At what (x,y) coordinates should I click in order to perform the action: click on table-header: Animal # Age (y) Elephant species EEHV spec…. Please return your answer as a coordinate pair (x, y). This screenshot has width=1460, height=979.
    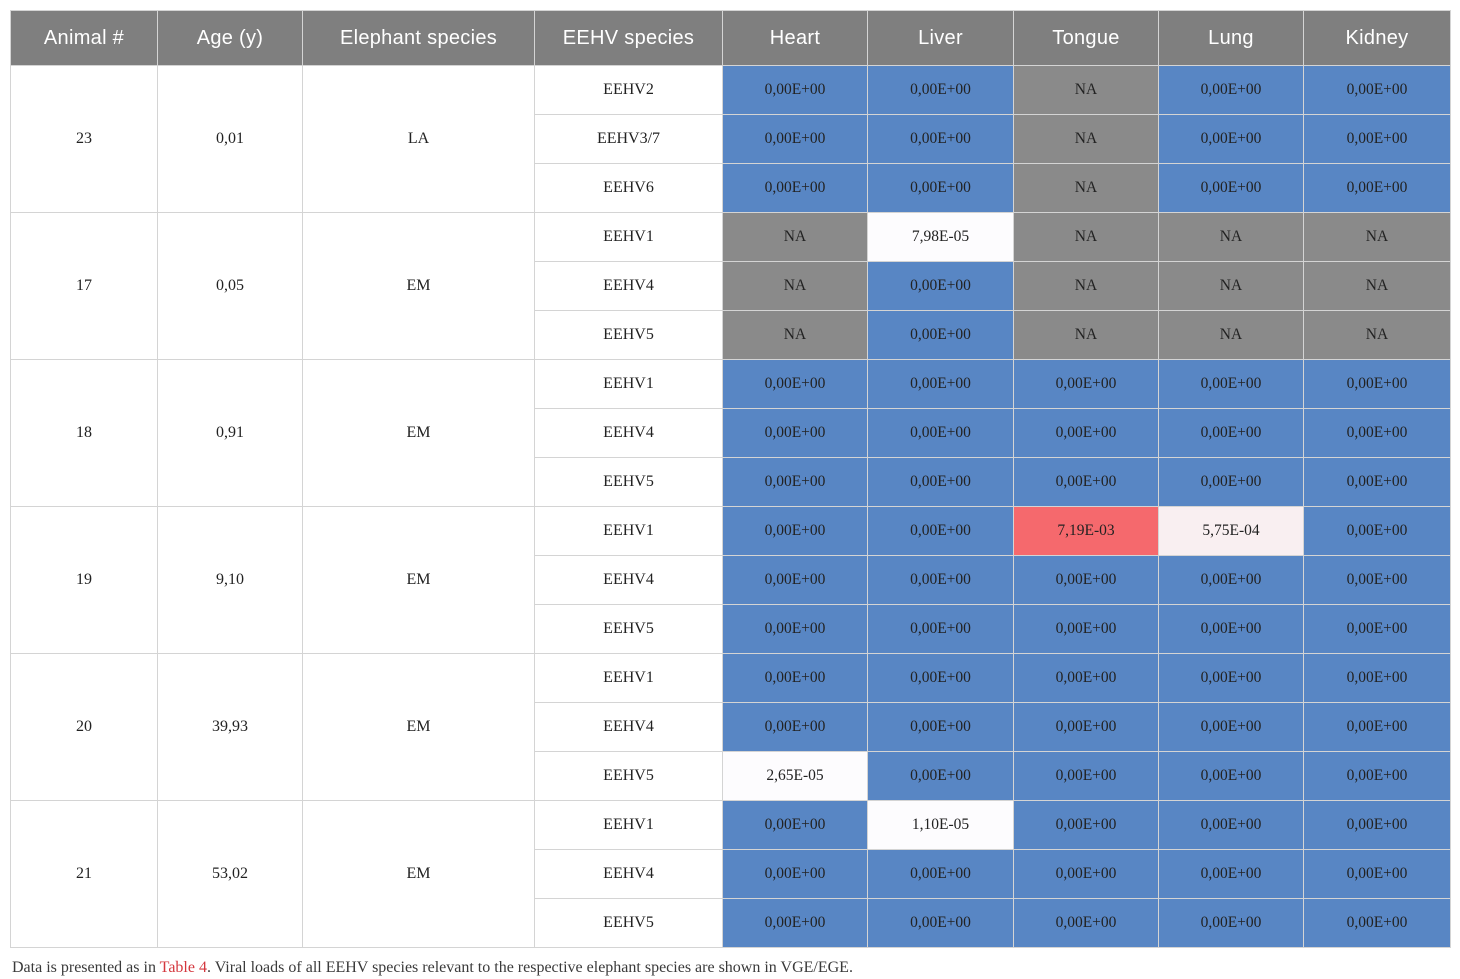
    Looking at the image, I should click on (730, 38).